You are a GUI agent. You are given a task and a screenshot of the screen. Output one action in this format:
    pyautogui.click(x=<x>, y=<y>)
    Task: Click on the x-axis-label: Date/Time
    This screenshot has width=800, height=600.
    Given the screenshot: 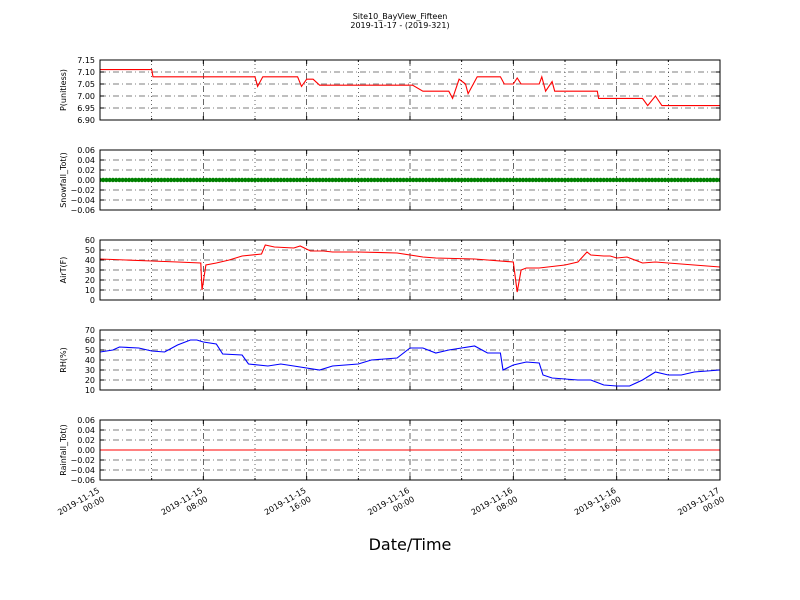 What is the action you would take?
    pyautogui.click(x=410, y=544)
    